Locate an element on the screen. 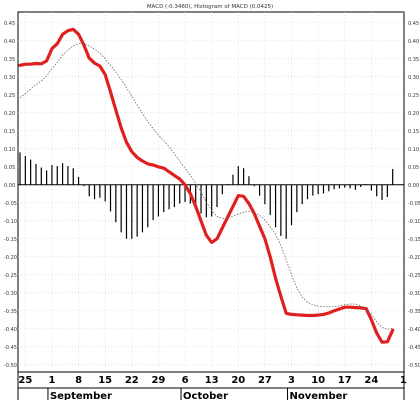  x-tick-label: 25 is located at coordinates (25, 380).